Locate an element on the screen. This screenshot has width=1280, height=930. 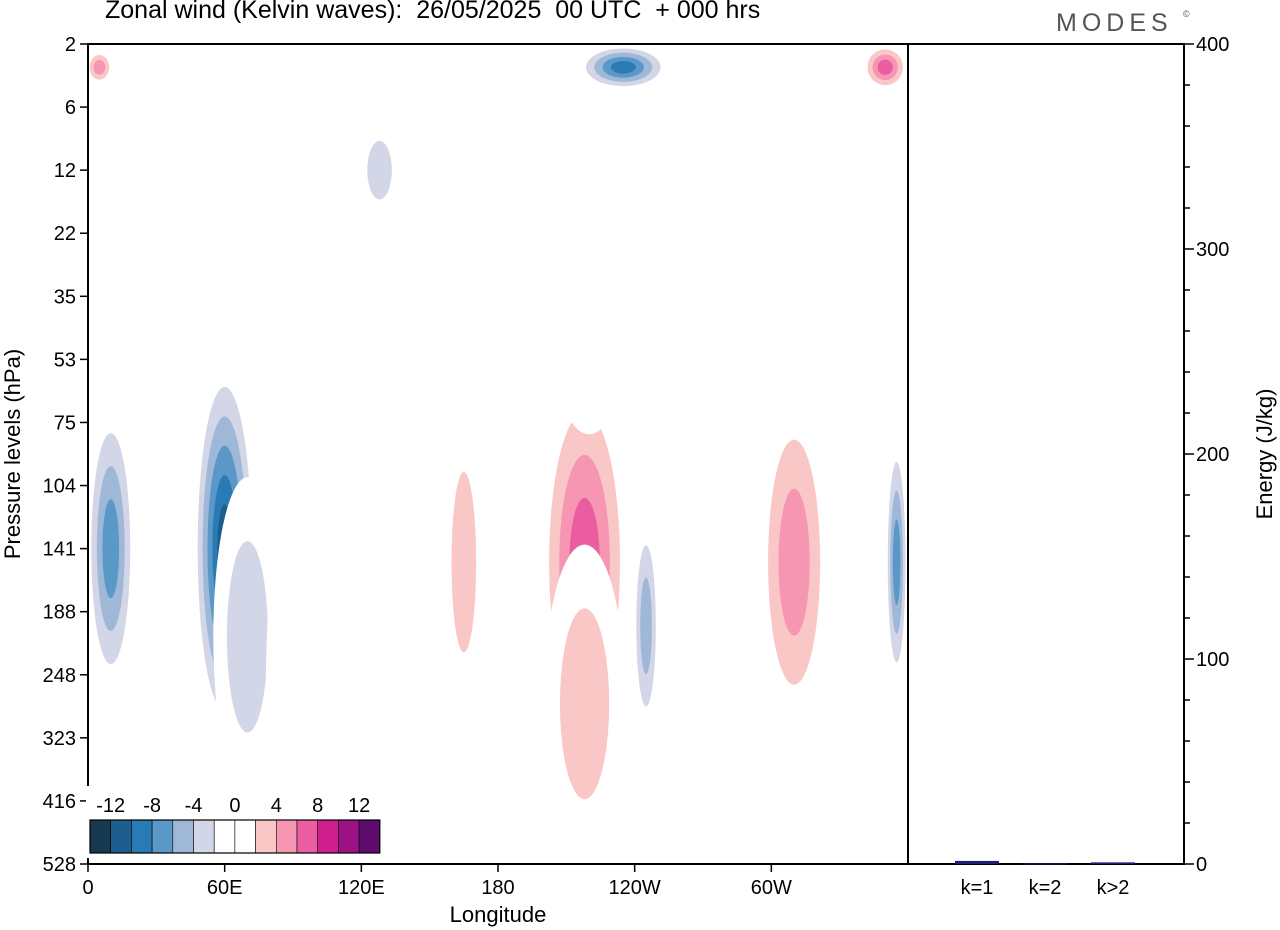
colorbar-label: 8 is located at coordinates (317, 806).